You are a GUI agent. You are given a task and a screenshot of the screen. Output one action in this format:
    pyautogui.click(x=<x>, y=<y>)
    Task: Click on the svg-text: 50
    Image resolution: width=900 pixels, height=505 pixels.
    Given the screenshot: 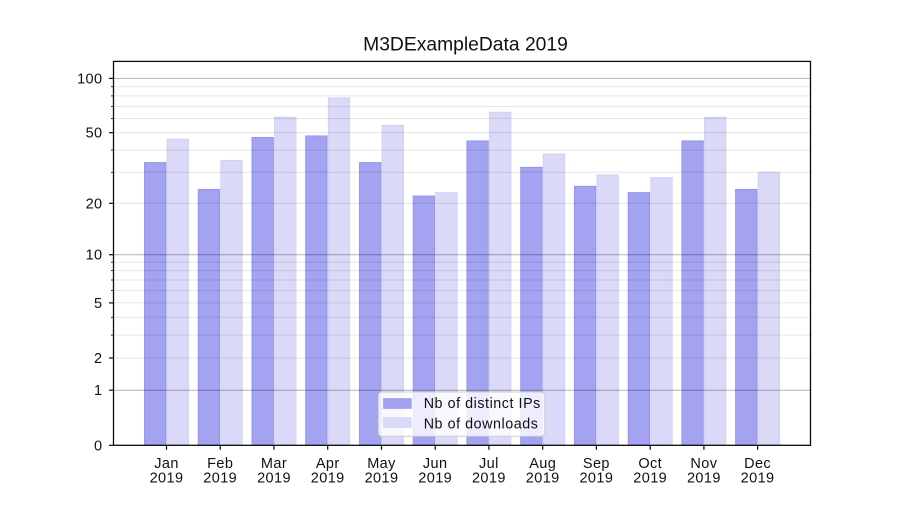 What is the action you would take?
    pyautogui.click(x=94, y=134)
    